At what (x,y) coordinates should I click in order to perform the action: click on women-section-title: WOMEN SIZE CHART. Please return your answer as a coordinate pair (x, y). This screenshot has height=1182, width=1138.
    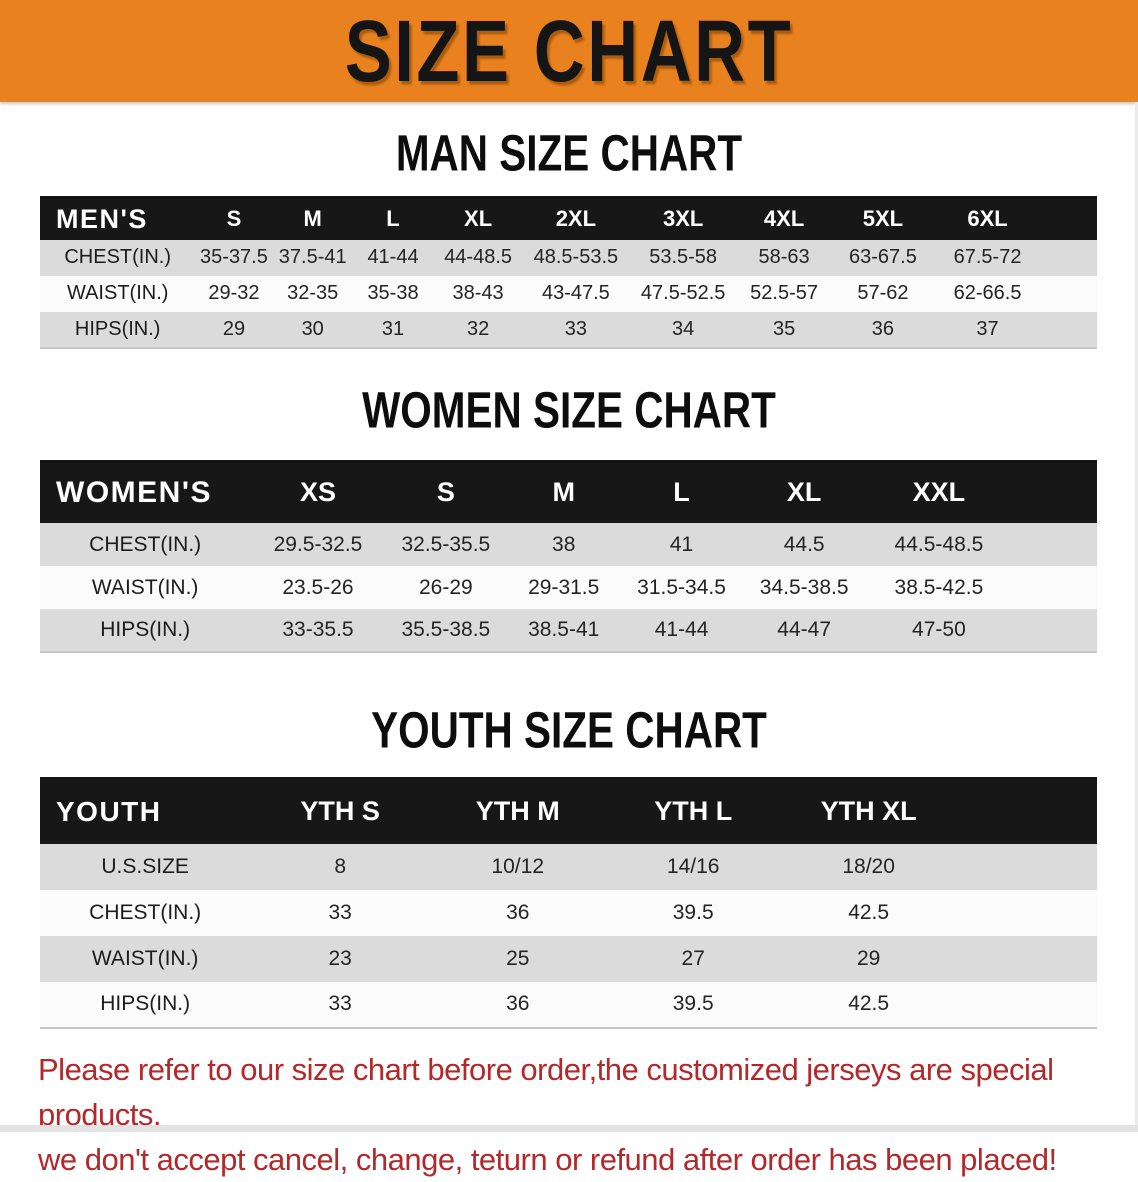
    Looking at the image, I should click on (569, 409).